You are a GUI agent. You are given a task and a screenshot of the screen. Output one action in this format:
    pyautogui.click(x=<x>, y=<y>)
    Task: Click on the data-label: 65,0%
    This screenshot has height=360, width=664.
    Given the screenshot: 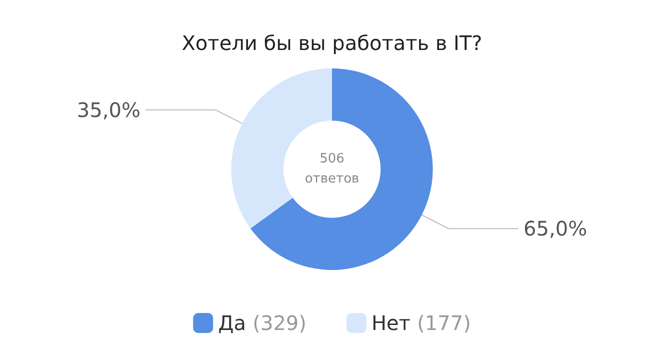 What is the action you would take?
    pyautogui.click(x=556, y=228)
    